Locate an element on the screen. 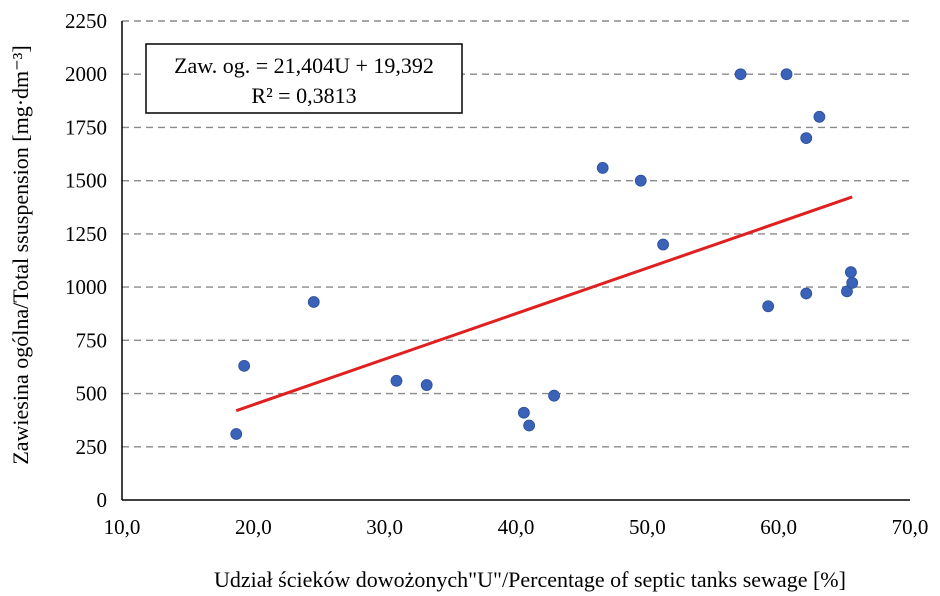 This screenshot has height=596, width=940. y-tick-label: 750 is located at coordinates (92, 340).